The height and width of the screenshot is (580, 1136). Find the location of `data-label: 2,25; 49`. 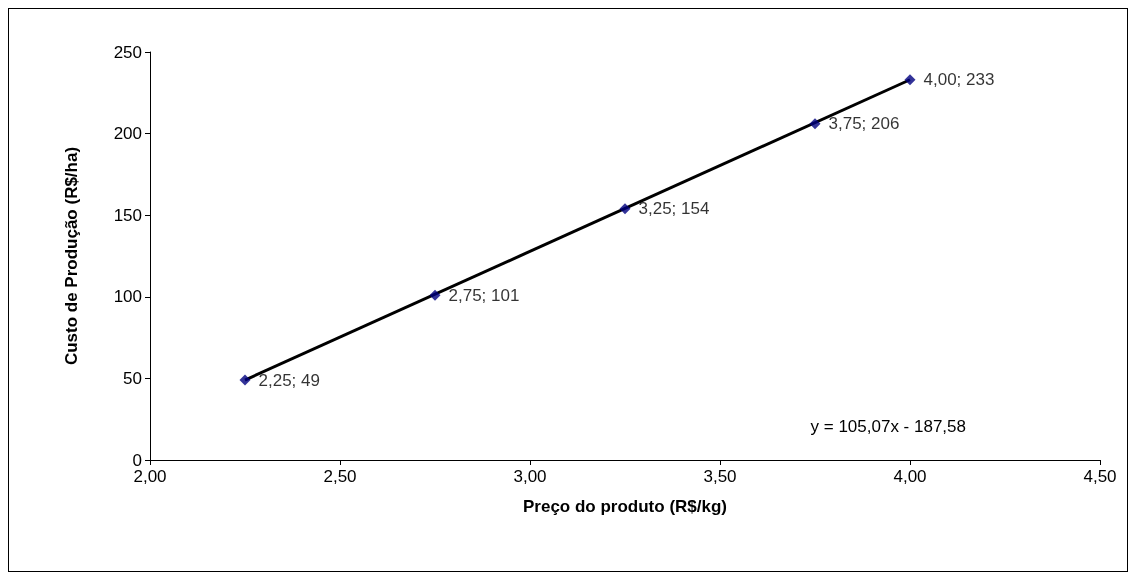

data-label: 2,25; 49 is located at coordinates (289, 380).